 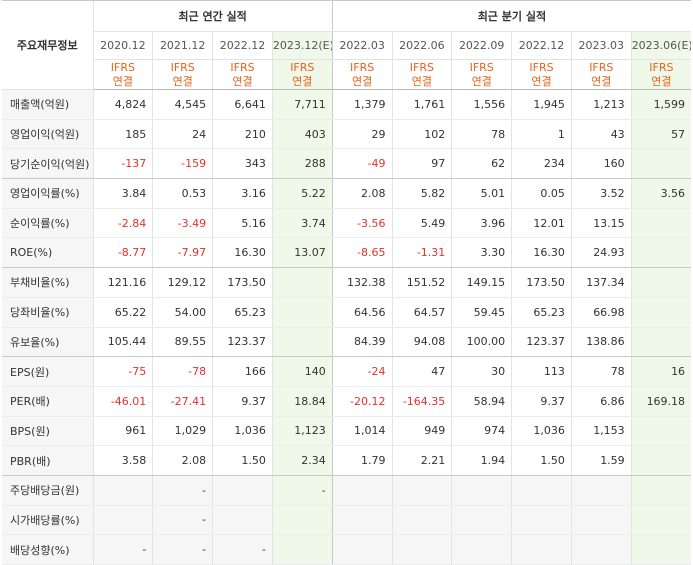 What do you see at coordinates (122, 253) in the screenshot?
I see `table-cell: -8.77` at bounding box center [122, 253].